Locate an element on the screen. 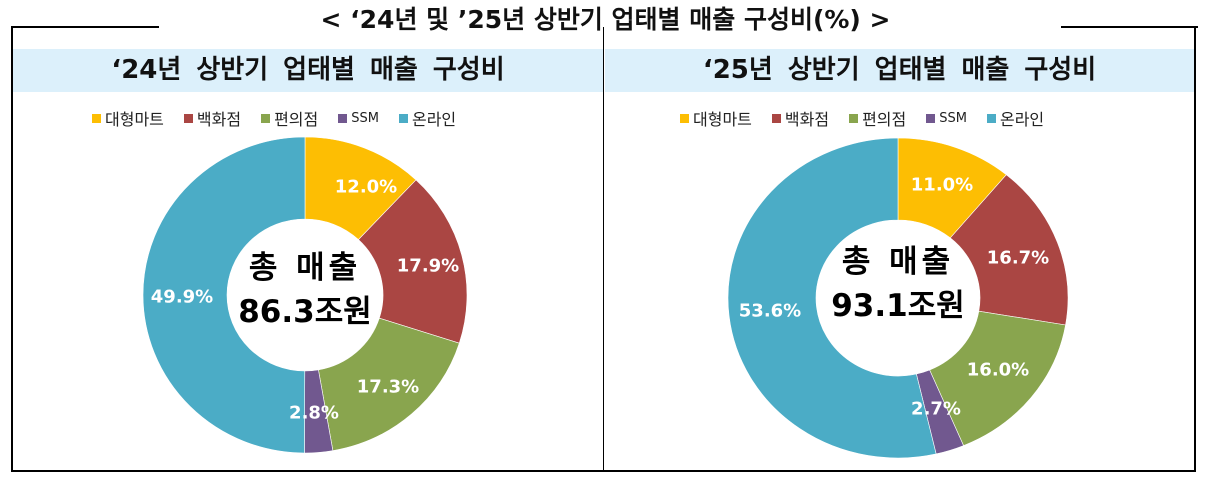 This screenshot has height=482, width=1211. panel-1-title-band is located at coordinates (308, 70).